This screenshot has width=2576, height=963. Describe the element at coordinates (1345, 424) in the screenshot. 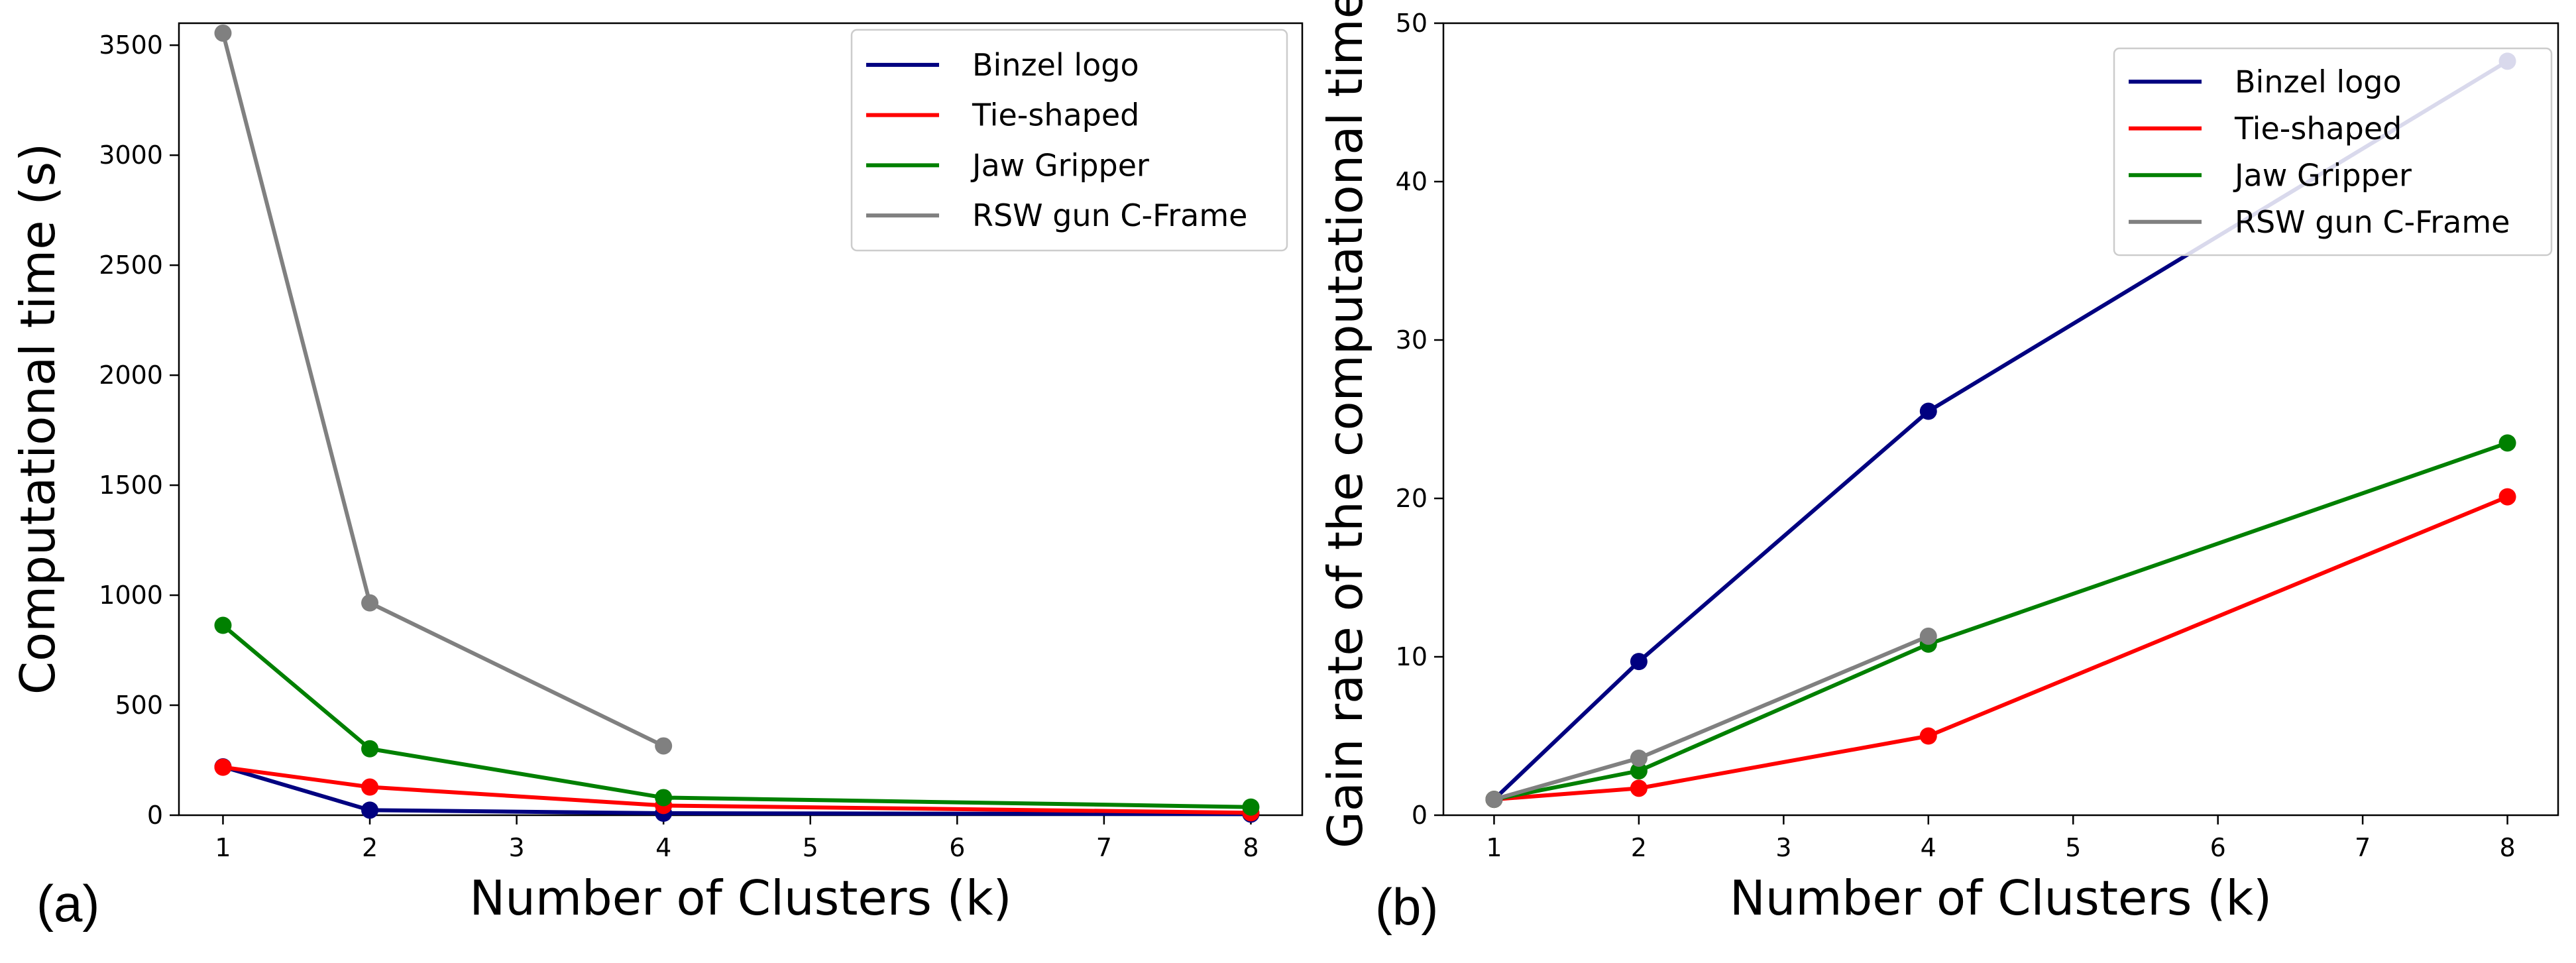

I see `y-axis-label: Gain rate of the computational time` at that location.